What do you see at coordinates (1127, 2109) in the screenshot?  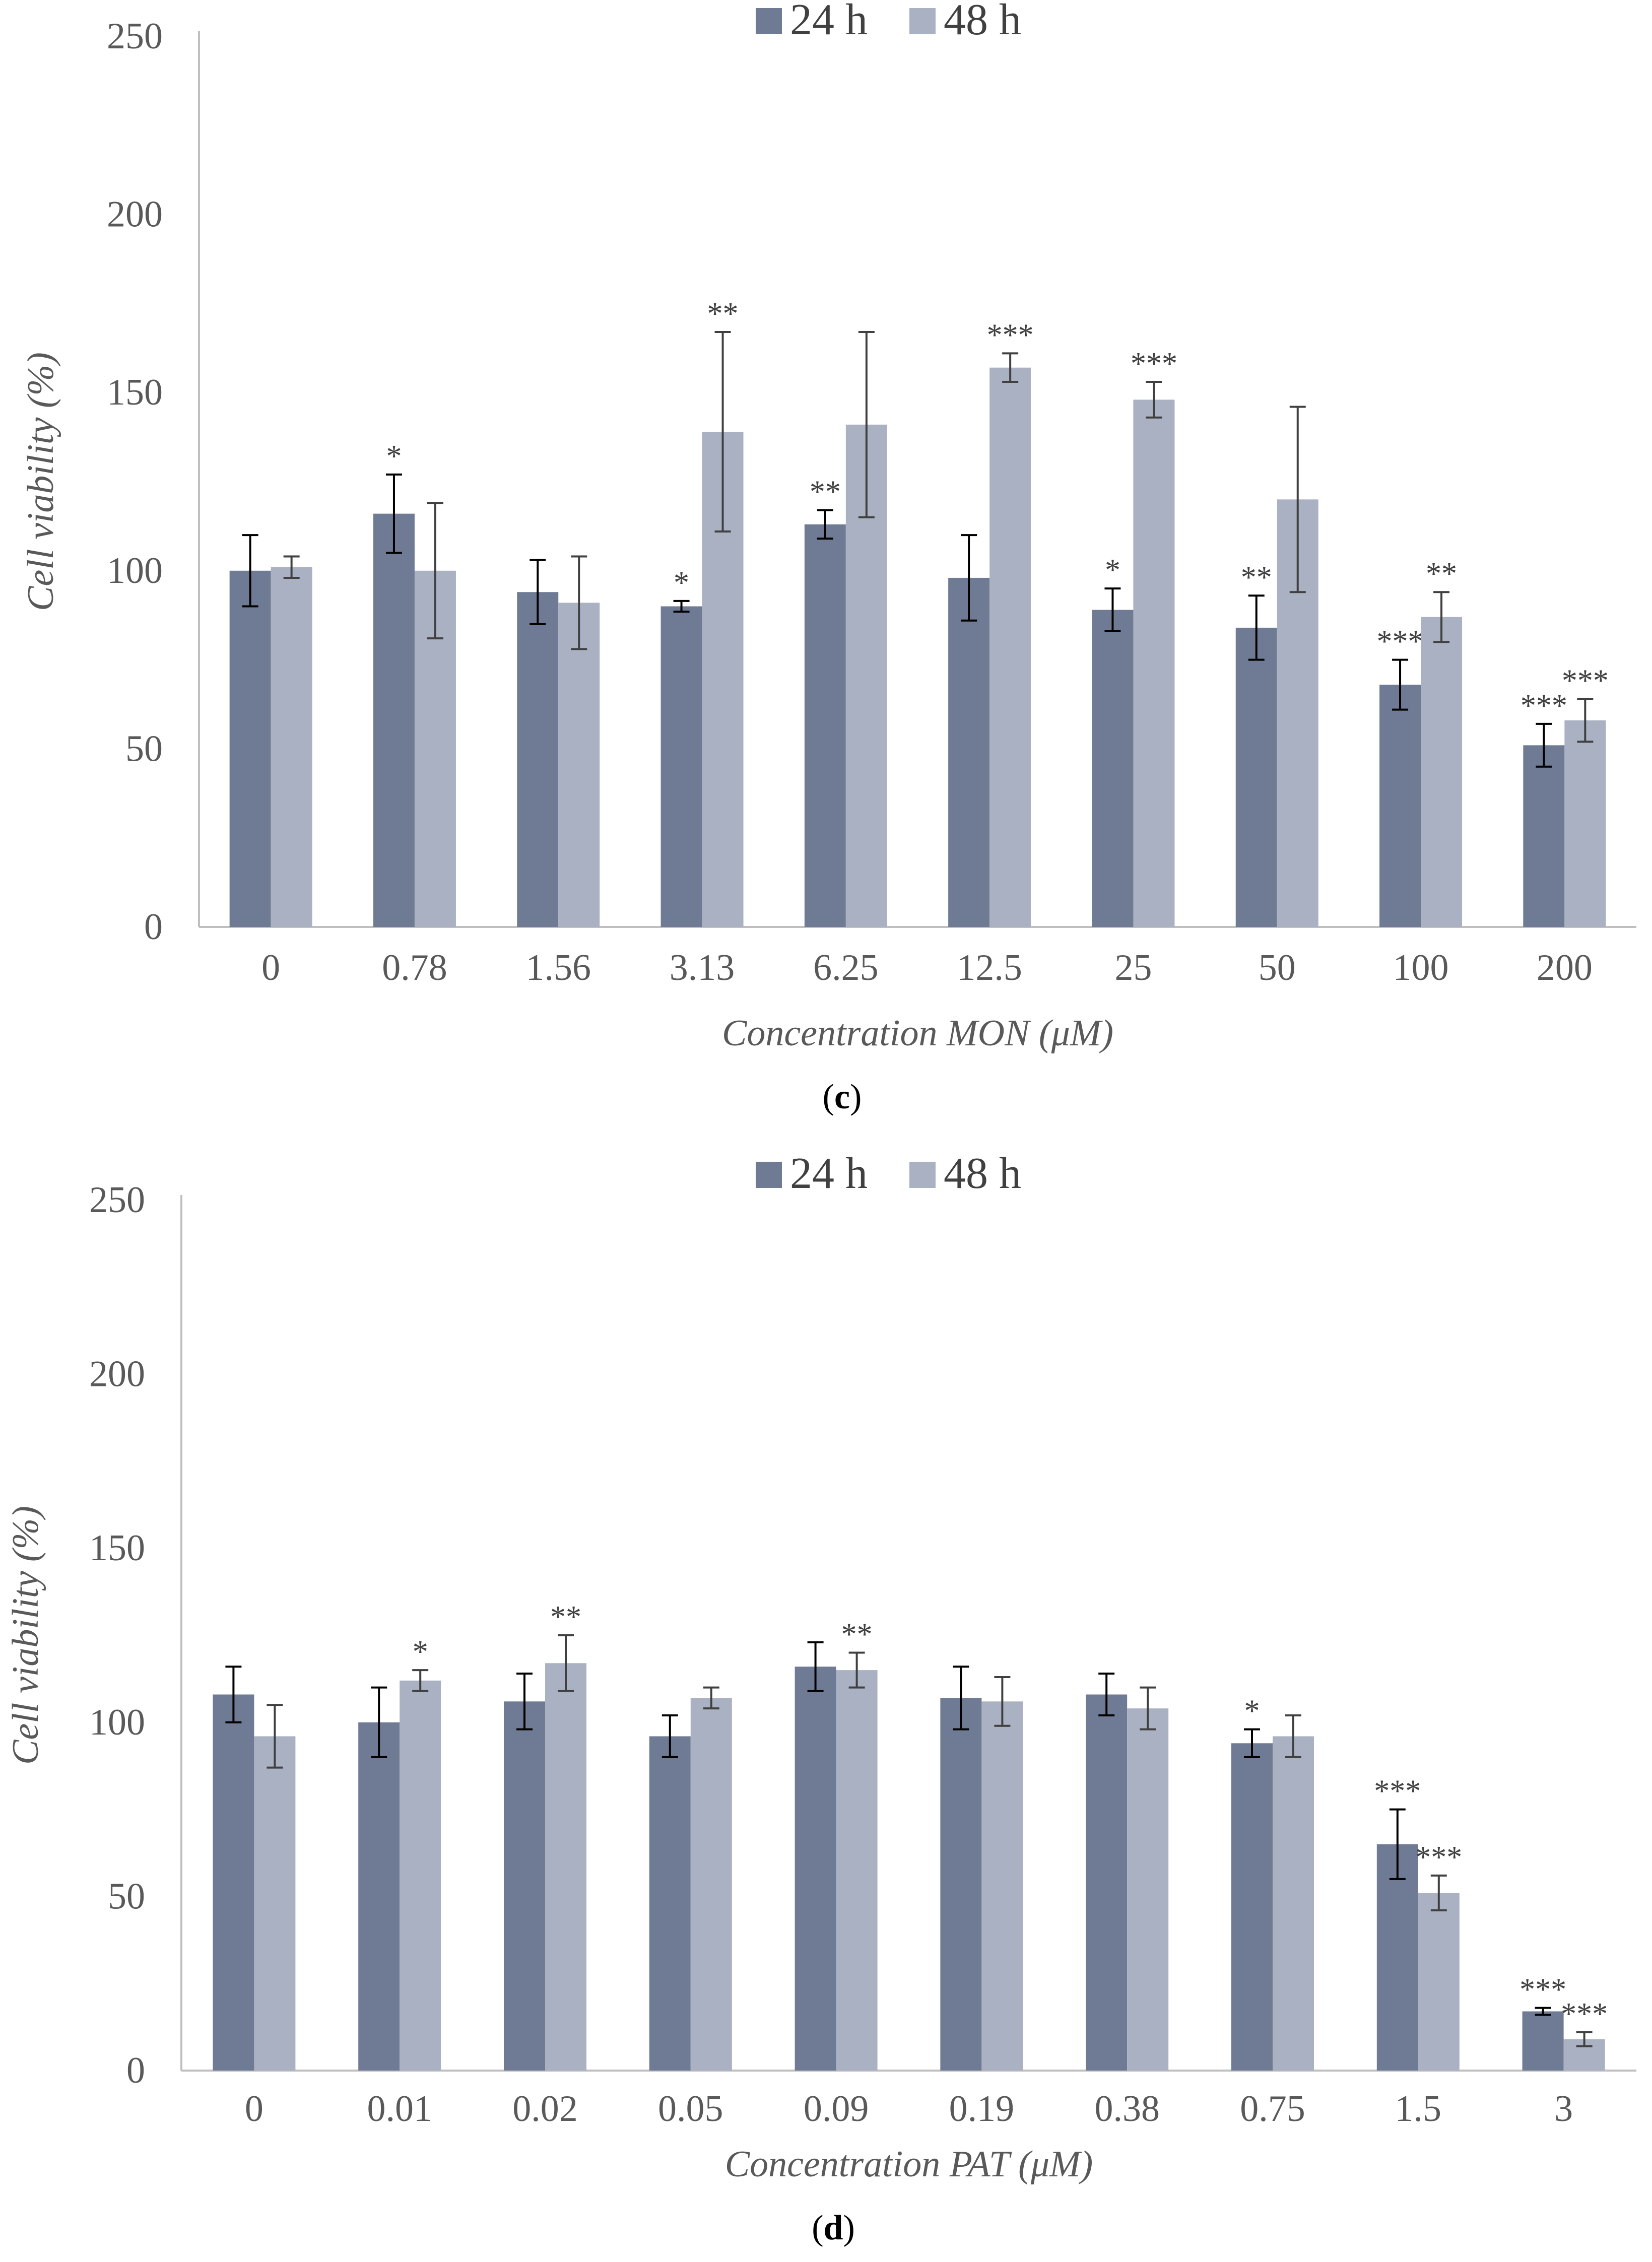 I see `x-tick-label: 0.38` at bounding box center [1127, 2109].